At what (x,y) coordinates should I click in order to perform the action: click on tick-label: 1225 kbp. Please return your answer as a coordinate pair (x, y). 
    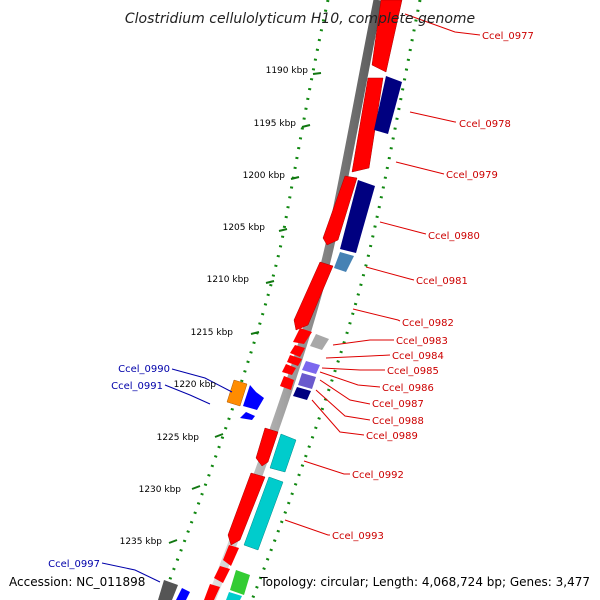
    Looking at the image, I should click on (178, 438).